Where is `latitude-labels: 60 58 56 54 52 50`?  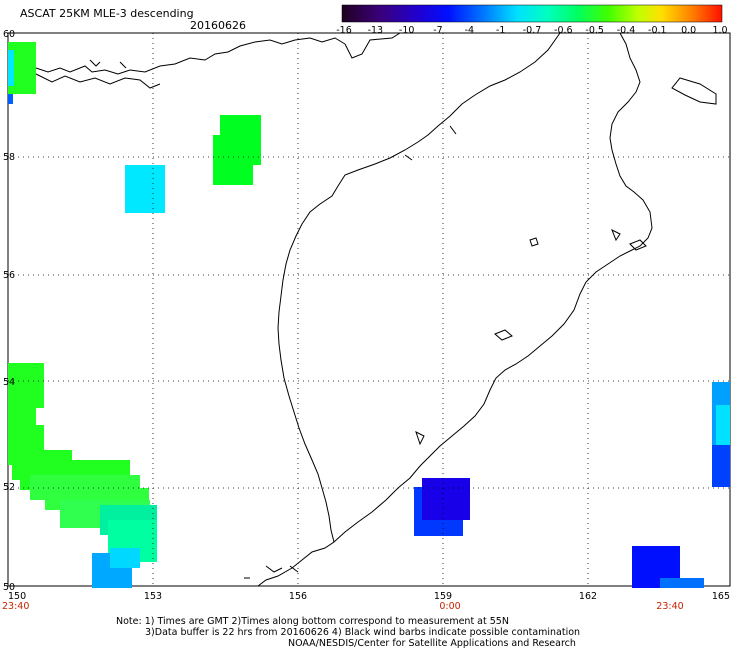
latitude-labels: 60 58 56 54 52 50 is located at coordinates (9, 311).